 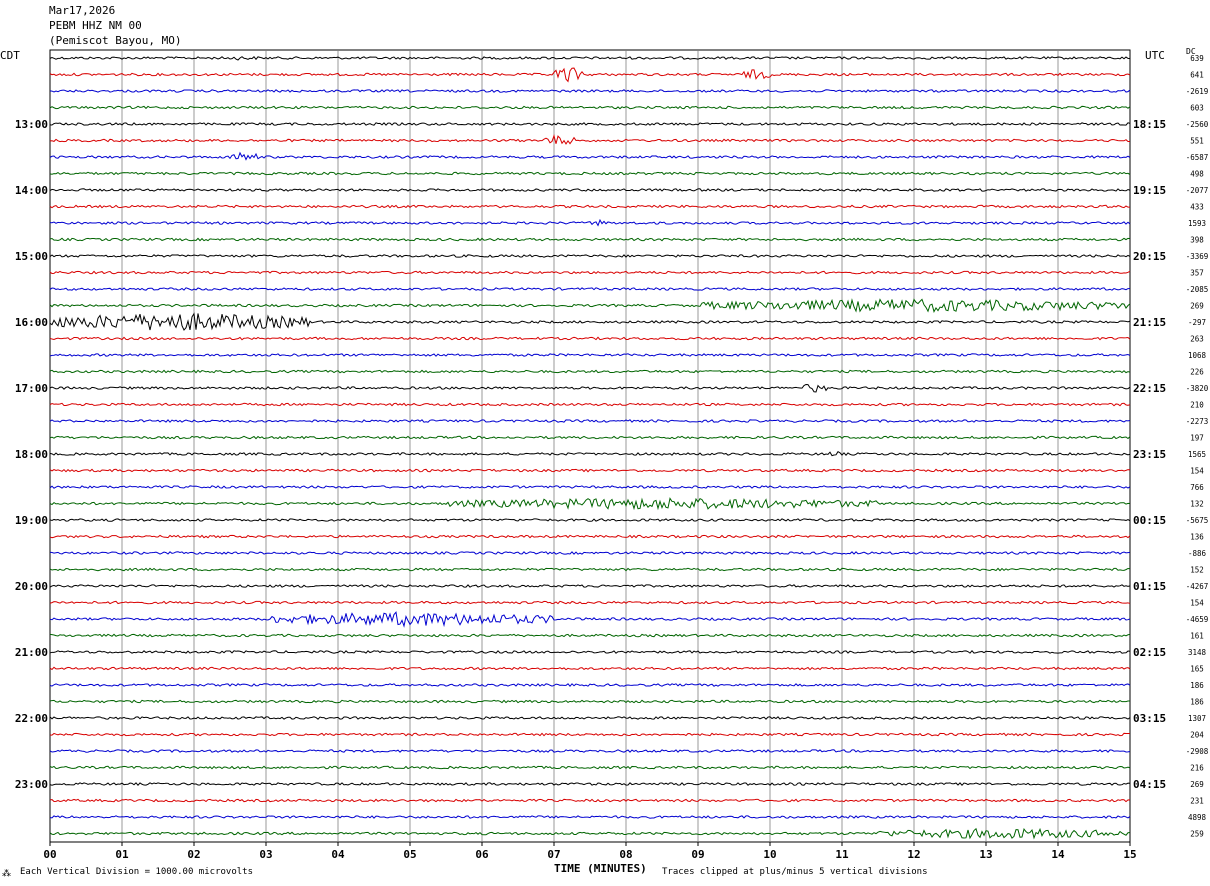 What do you see at coordinates (1197, 174) in the screenshot?
I see `dc-offset-label: 498` at bounding box center [1197, 174].